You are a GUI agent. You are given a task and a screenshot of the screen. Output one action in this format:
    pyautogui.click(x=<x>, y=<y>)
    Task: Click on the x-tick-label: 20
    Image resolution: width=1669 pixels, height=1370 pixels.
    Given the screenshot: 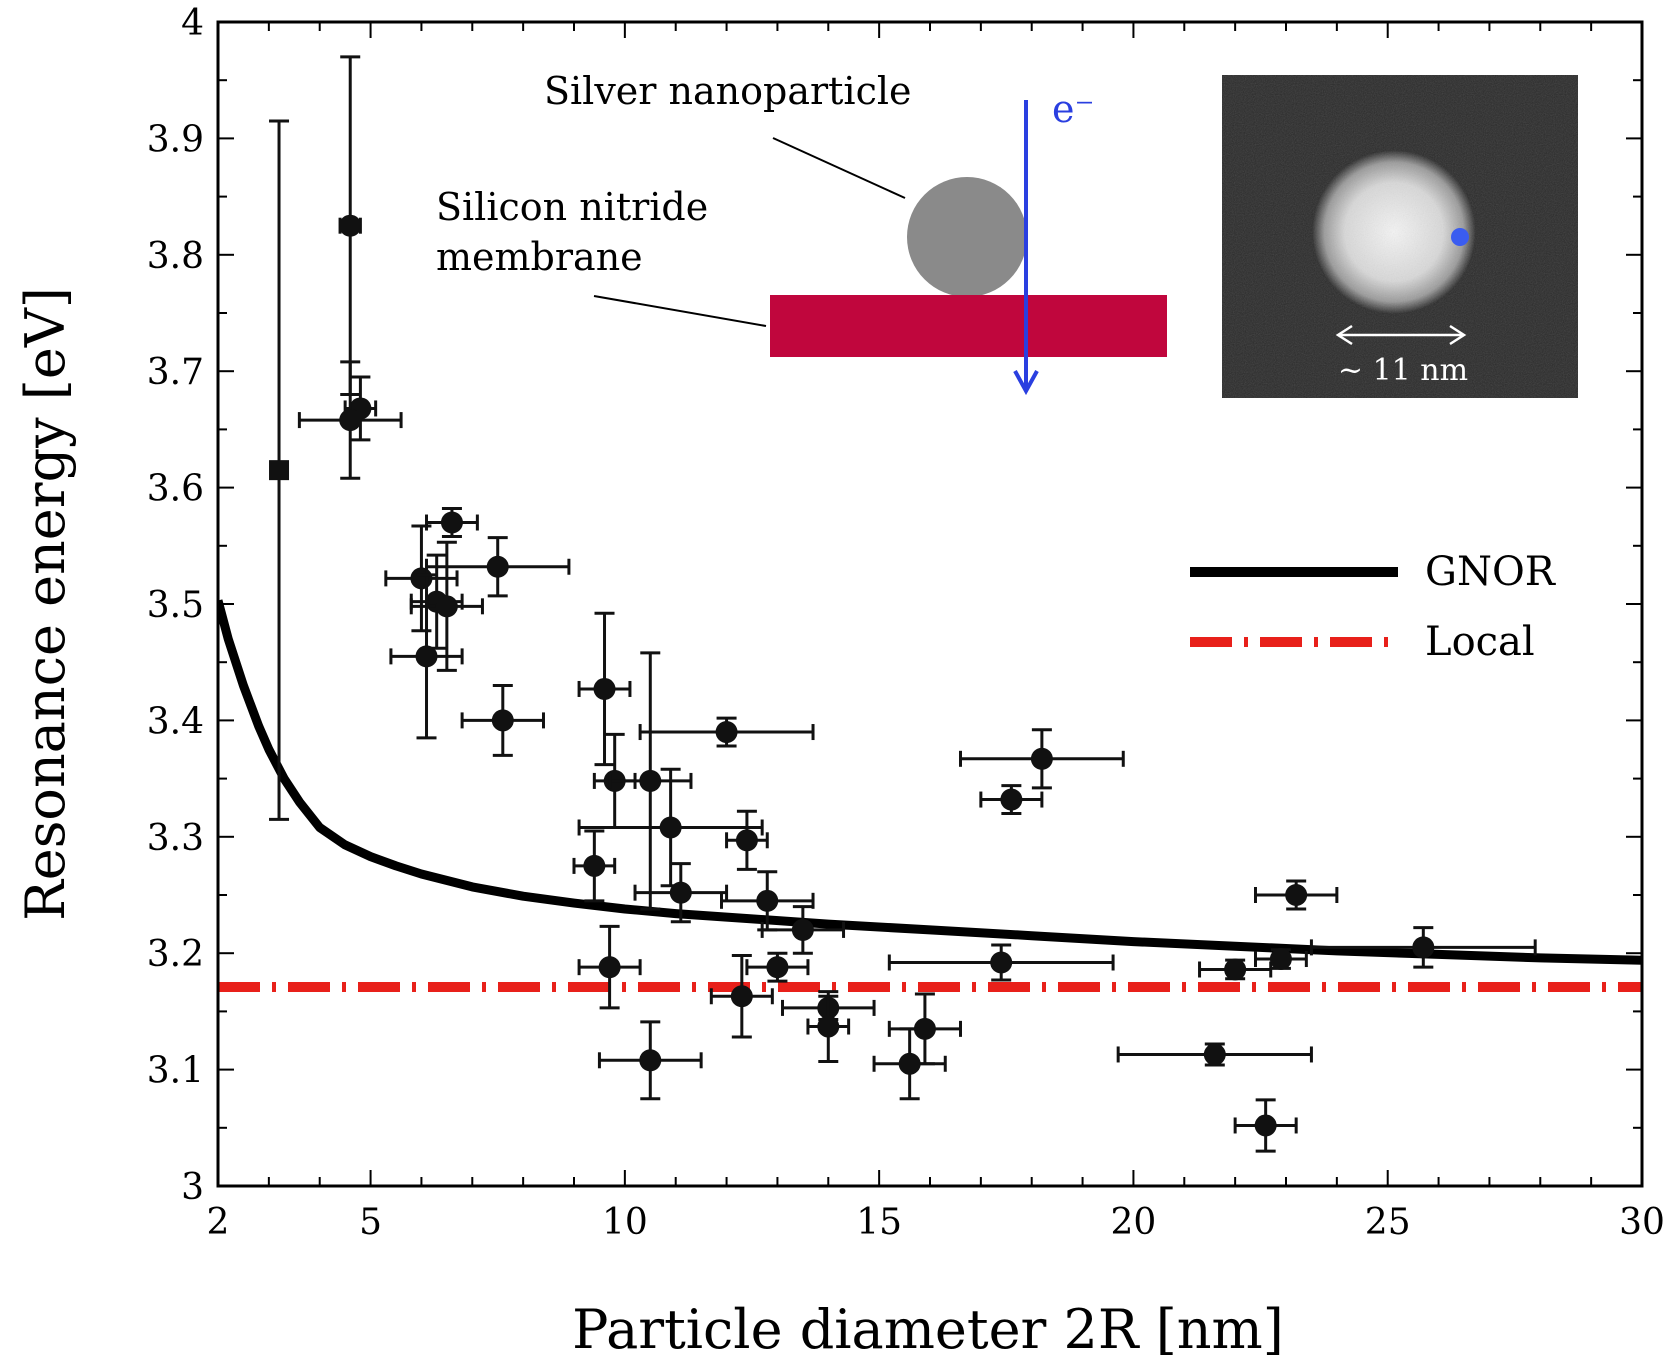 What is the action you would take?
    pyautogui.click(x=1134, y=1222)
    